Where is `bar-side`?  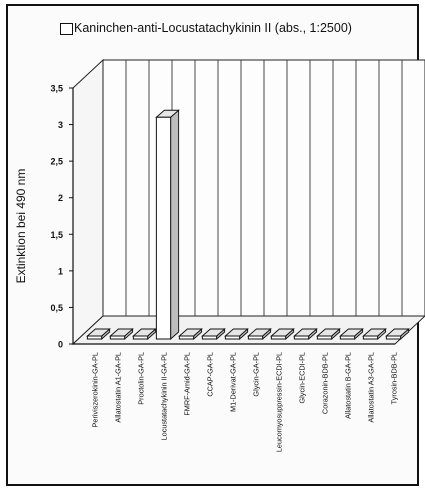
bar-side is located at coordinates (175, 224).